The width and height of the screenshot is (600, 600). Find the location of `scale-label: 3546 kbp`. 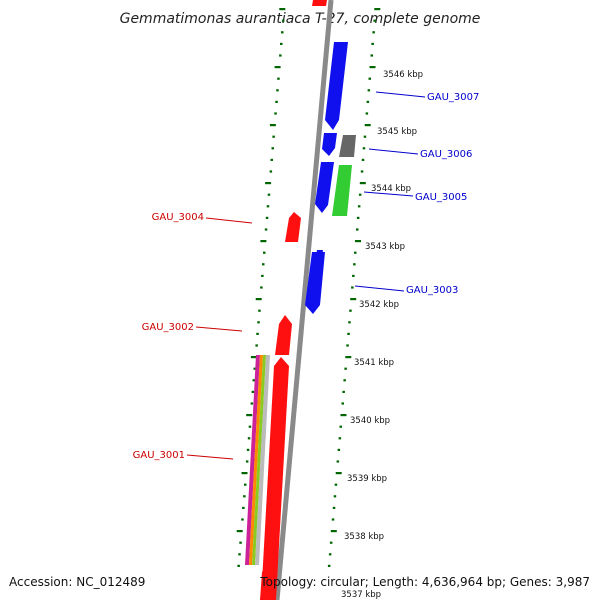

scale-label: 3546 kbp is located at coordinates (403, 75).